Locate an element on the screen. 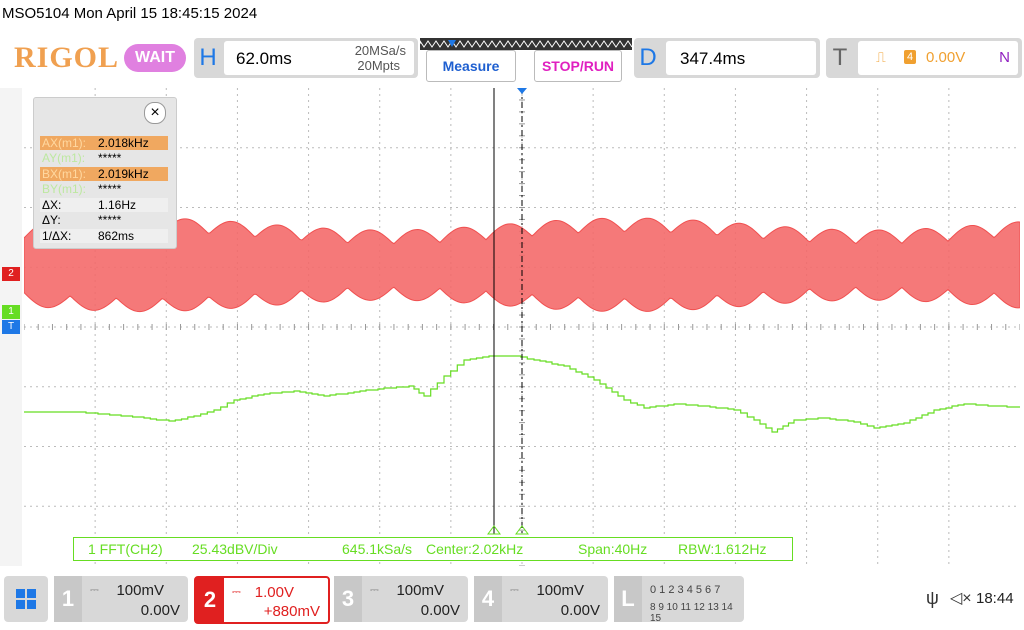 This screenshot has height=630, width=1024. fft-channel: 1 FFT(CH2) is located at coordinates (125, 549).